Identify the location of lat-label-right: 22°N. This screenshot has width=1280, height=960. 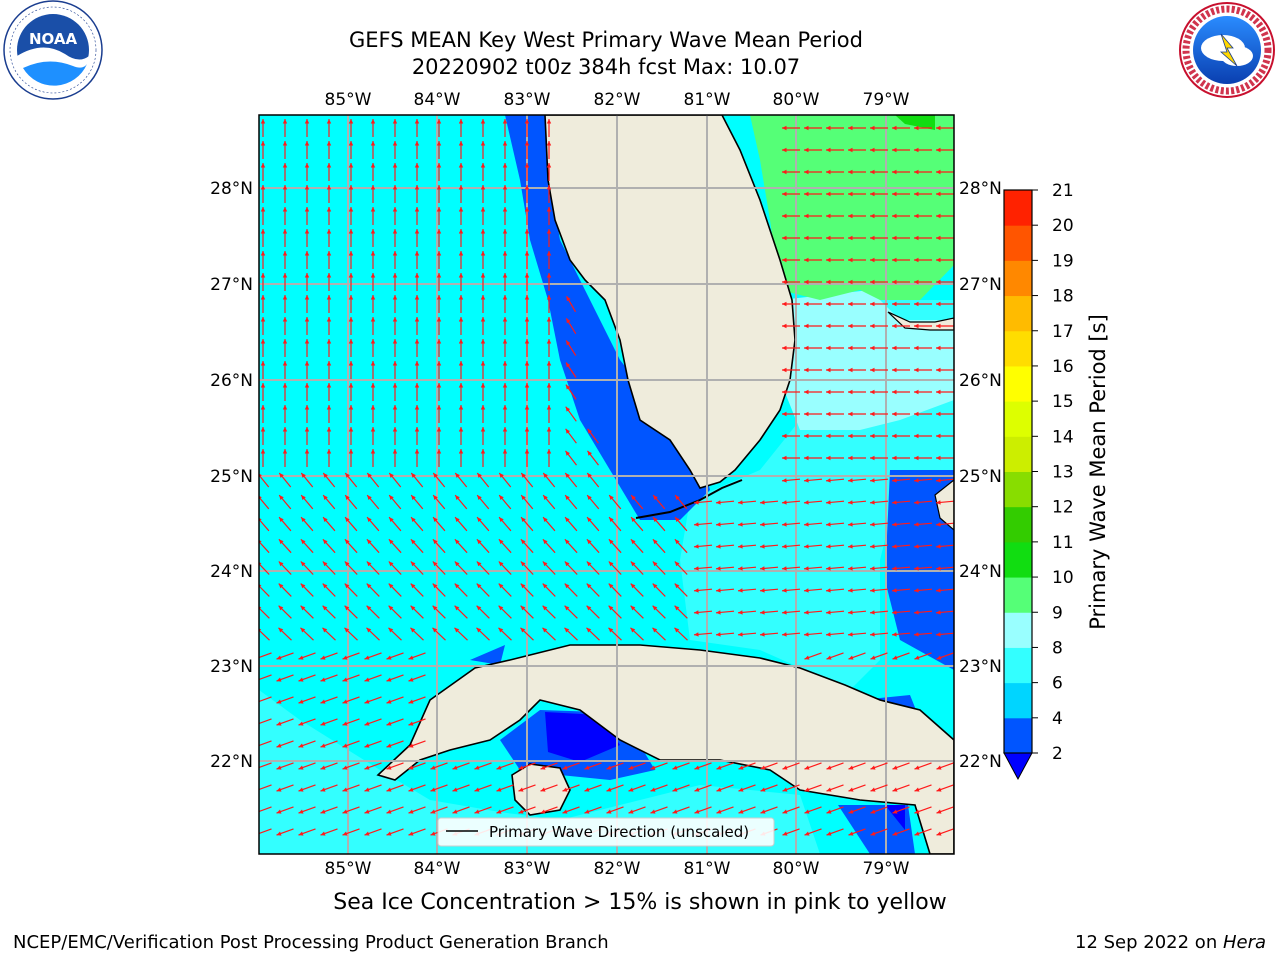
(980, 762).